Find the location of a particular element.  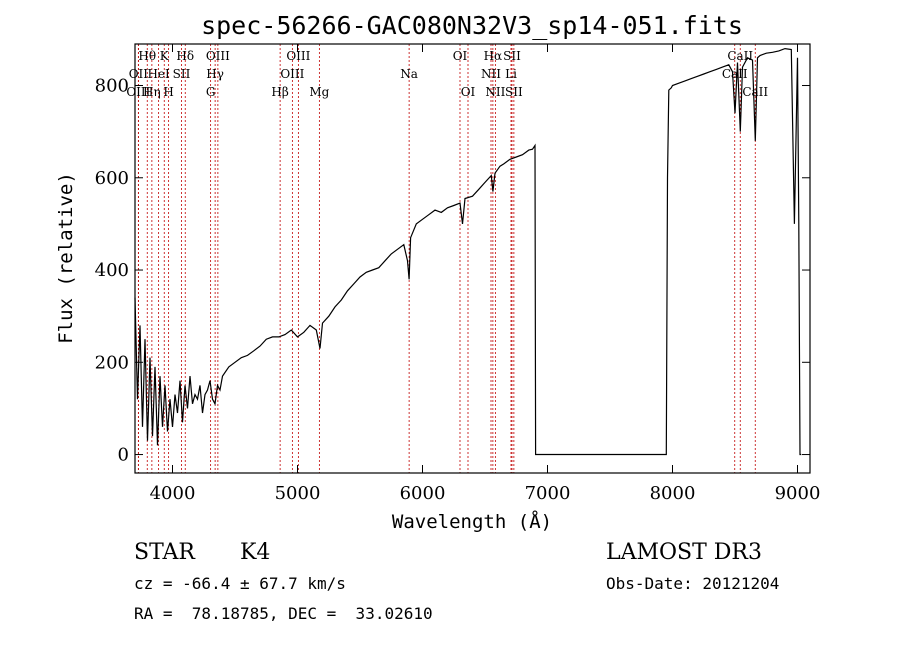

spectral-line-label: H is located at coordinates (168, 92).